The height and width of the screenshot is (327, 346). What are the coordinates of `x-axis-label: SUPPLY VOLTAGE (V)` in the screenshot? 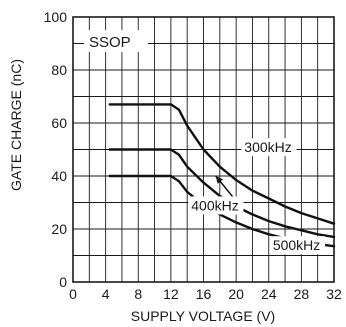 It's located at (203, 316).